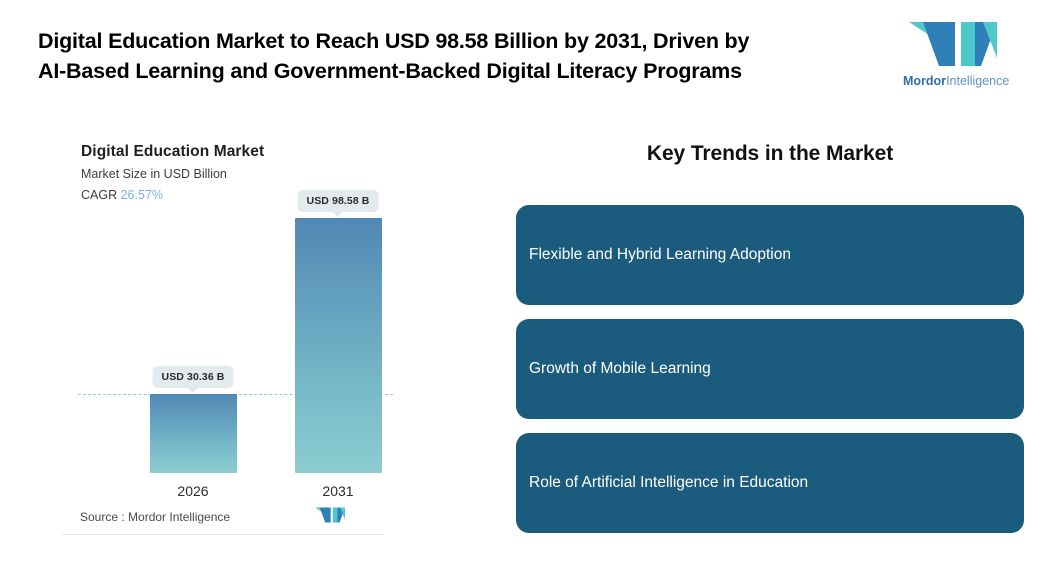 This screenshot has height=572, width=1054. Describe the element at coordinates (154, 174) in the screenshot. I see `chart-subtitle: Market Size in USD Billion` at that location.